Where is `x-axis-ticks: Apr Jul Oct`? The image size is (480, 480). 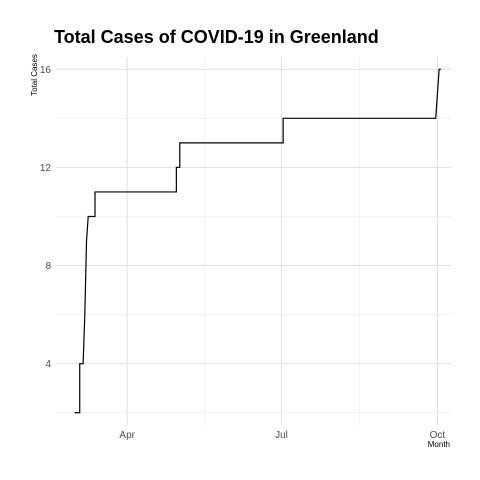 x-axis-ticks: Apr Jul Oct is located at coordinates (282, 435).